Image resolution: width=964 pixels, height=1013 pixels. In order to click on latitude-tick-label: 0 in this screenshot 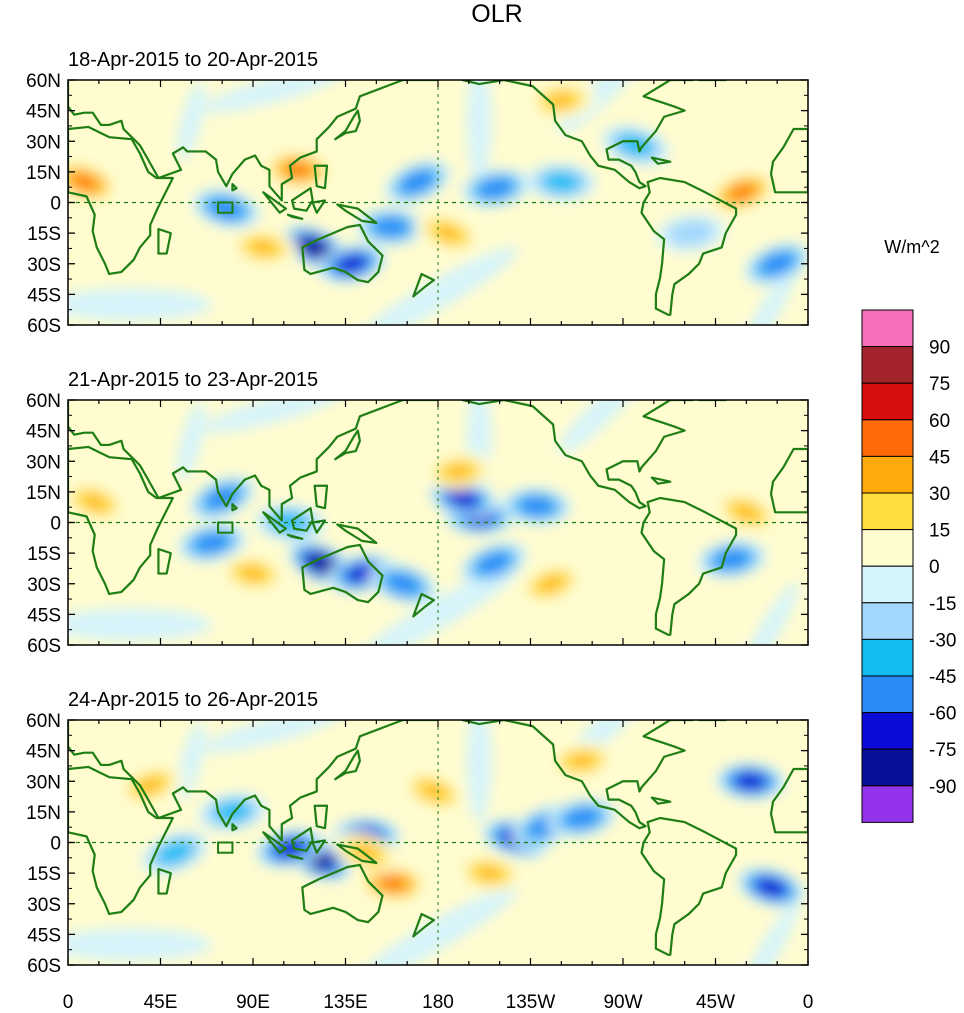, I will do `click(55, 844)`.